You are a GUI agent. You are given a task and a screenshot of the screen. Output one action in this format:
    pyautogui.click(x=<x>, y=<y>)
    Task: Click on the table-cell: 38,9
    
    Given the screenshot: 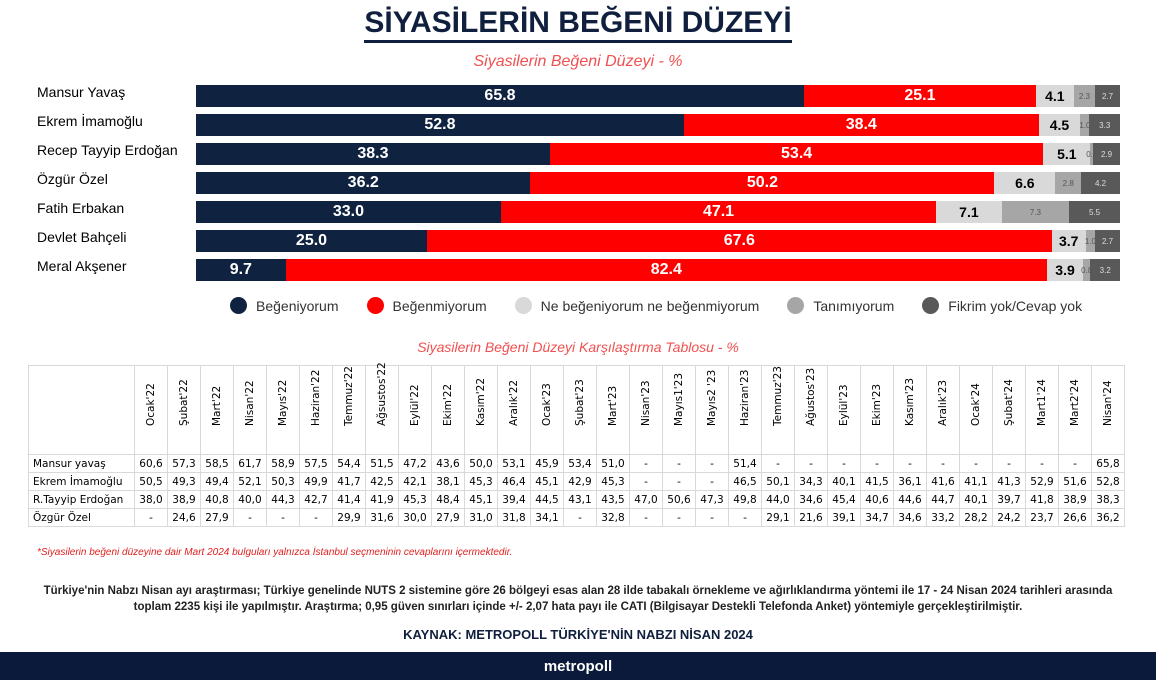 What is the action you would take?
    pyautogui.click(x=1075, y=499)
    